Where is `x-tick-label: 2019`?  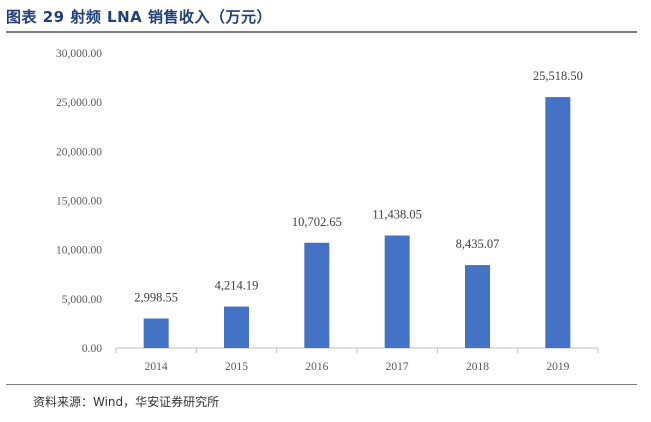
x-tick-label: 2019 is located at coordinates (557, 367).